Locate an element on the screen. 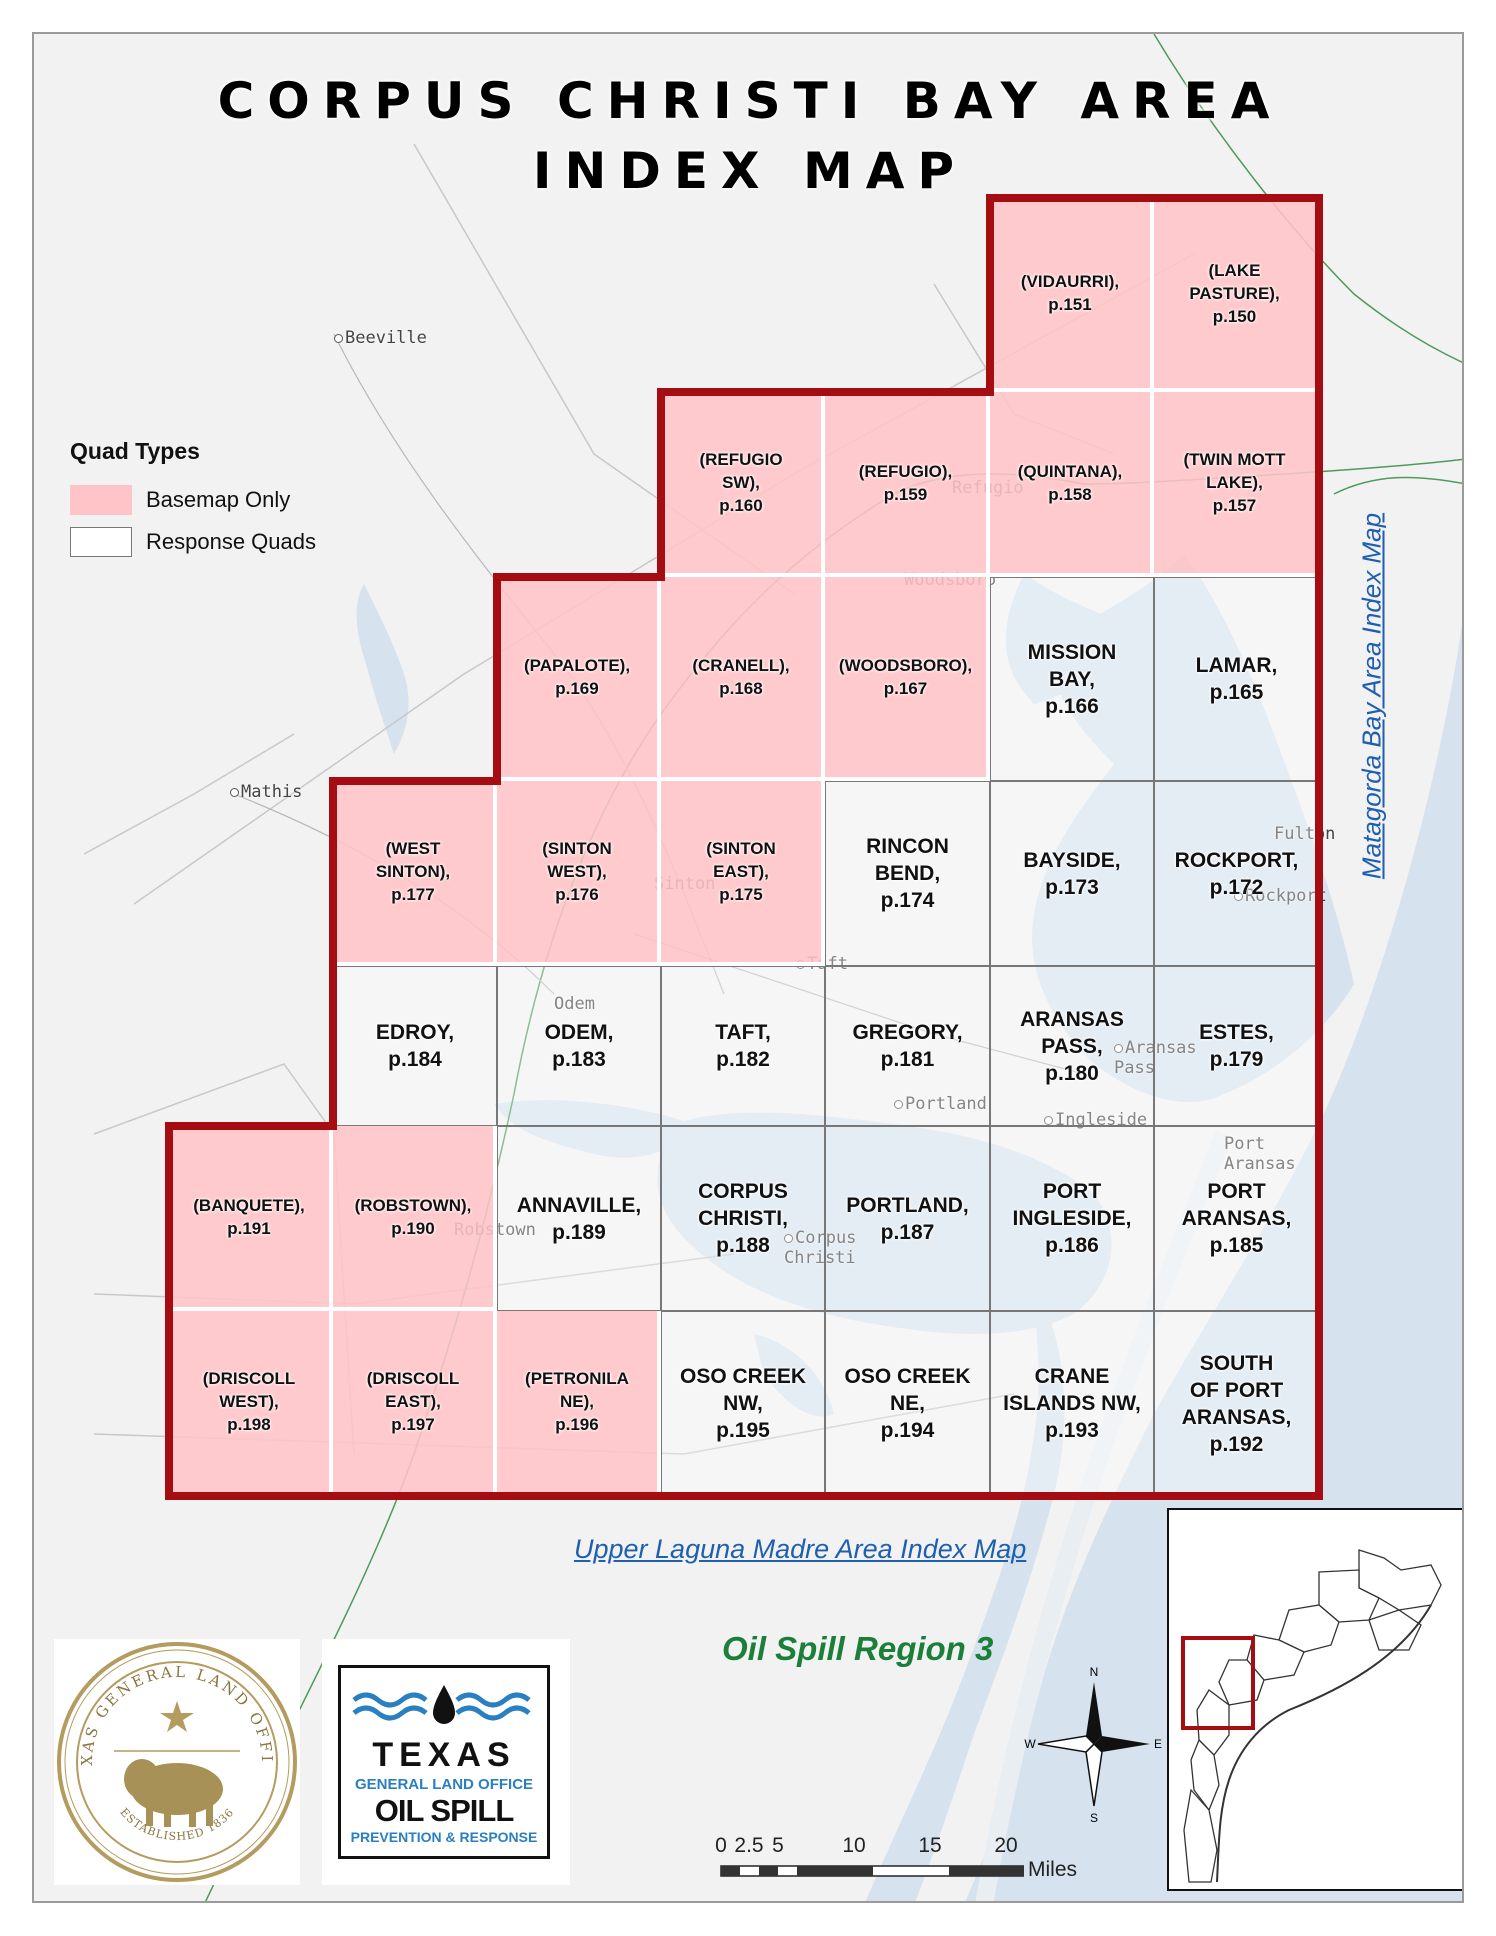 This screenshot has width=1496, height=1936. region-label: Oil Spill Region 3 is located at coordinates (858, 1648).